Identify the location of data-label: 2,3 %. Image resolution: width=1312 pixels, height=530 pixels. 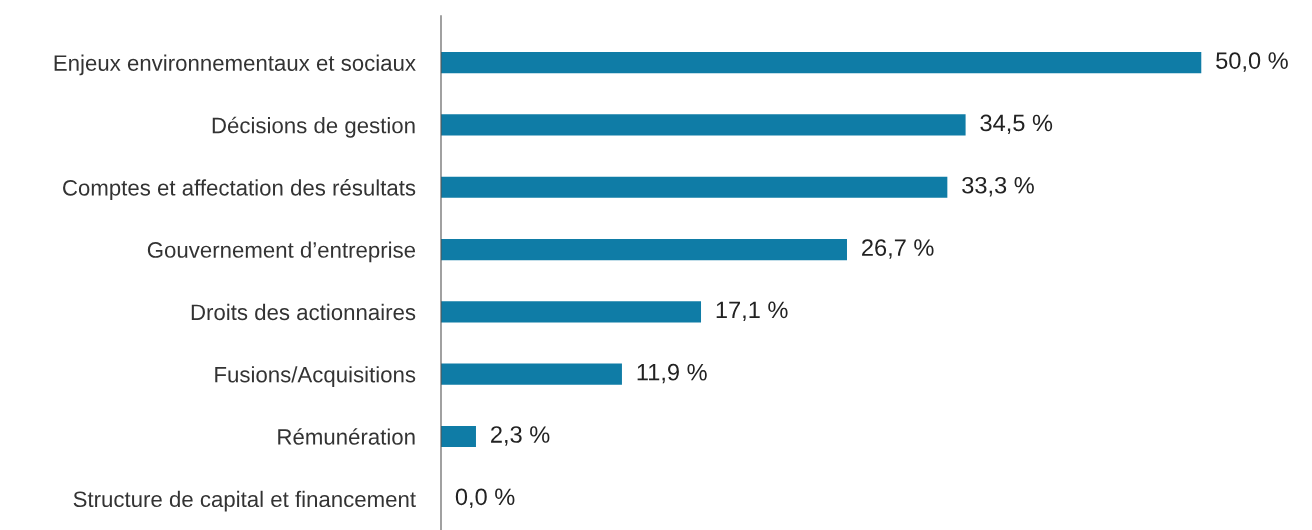
(520, 436).